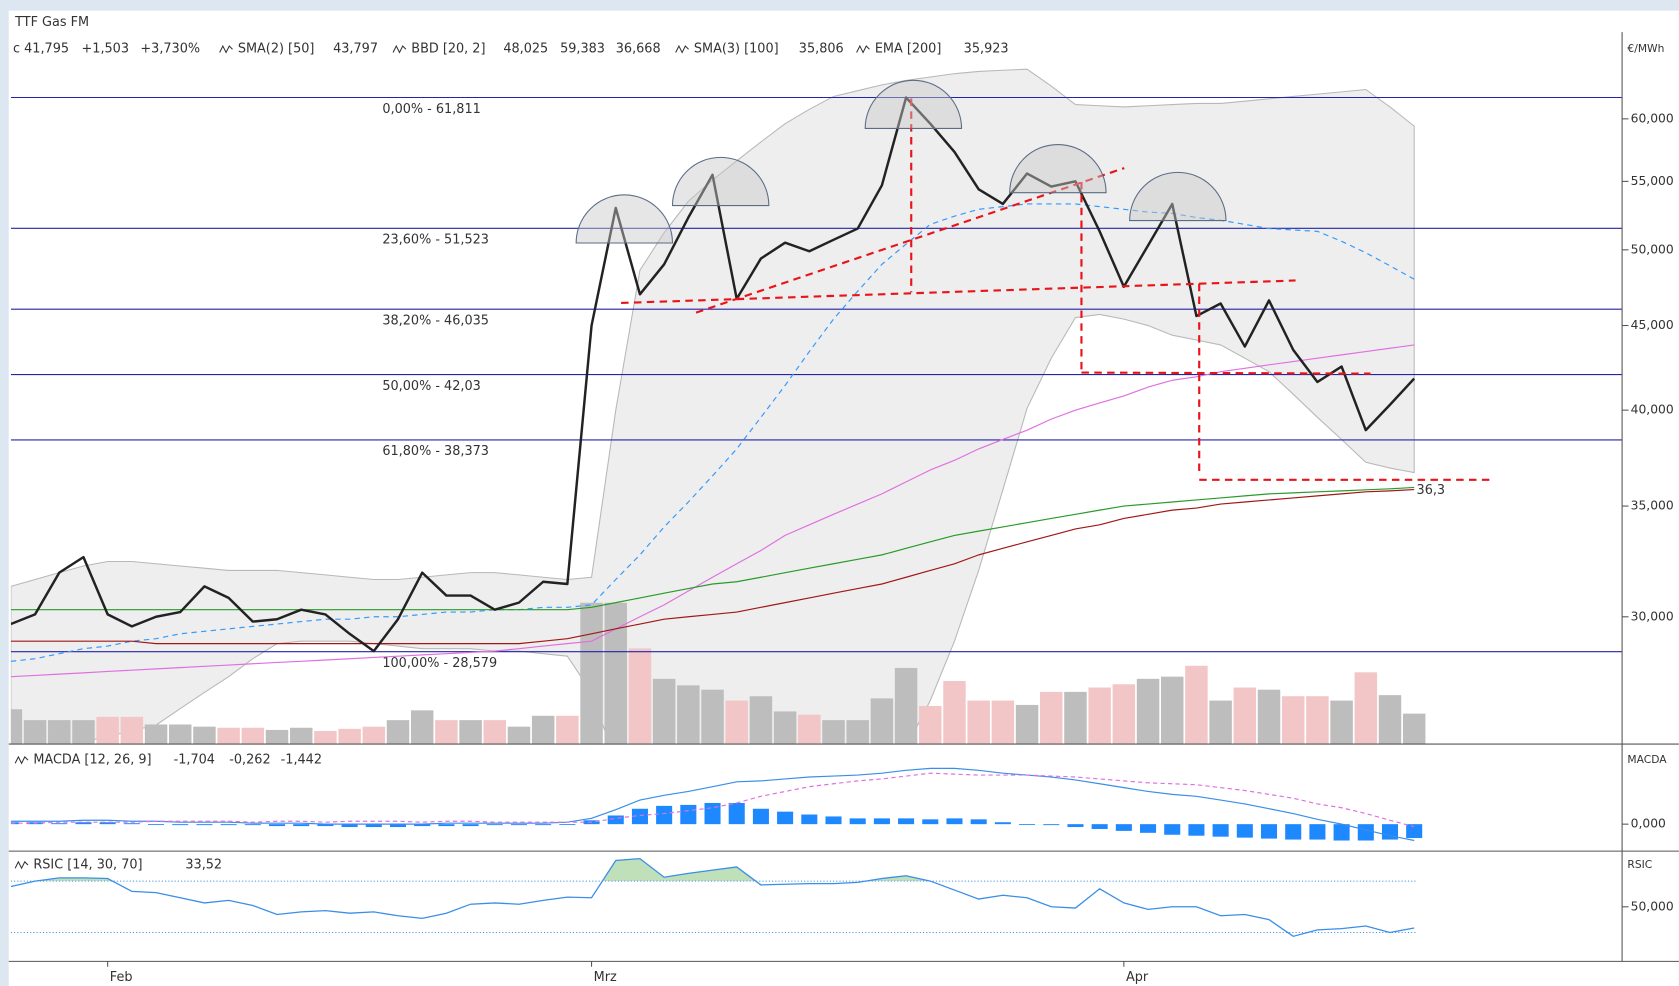 The height and width of the screenshot is (986, 1679). Describe the element at coordinates (301, 760) in the screenshot. I see `header-value: -1,442` at that location.